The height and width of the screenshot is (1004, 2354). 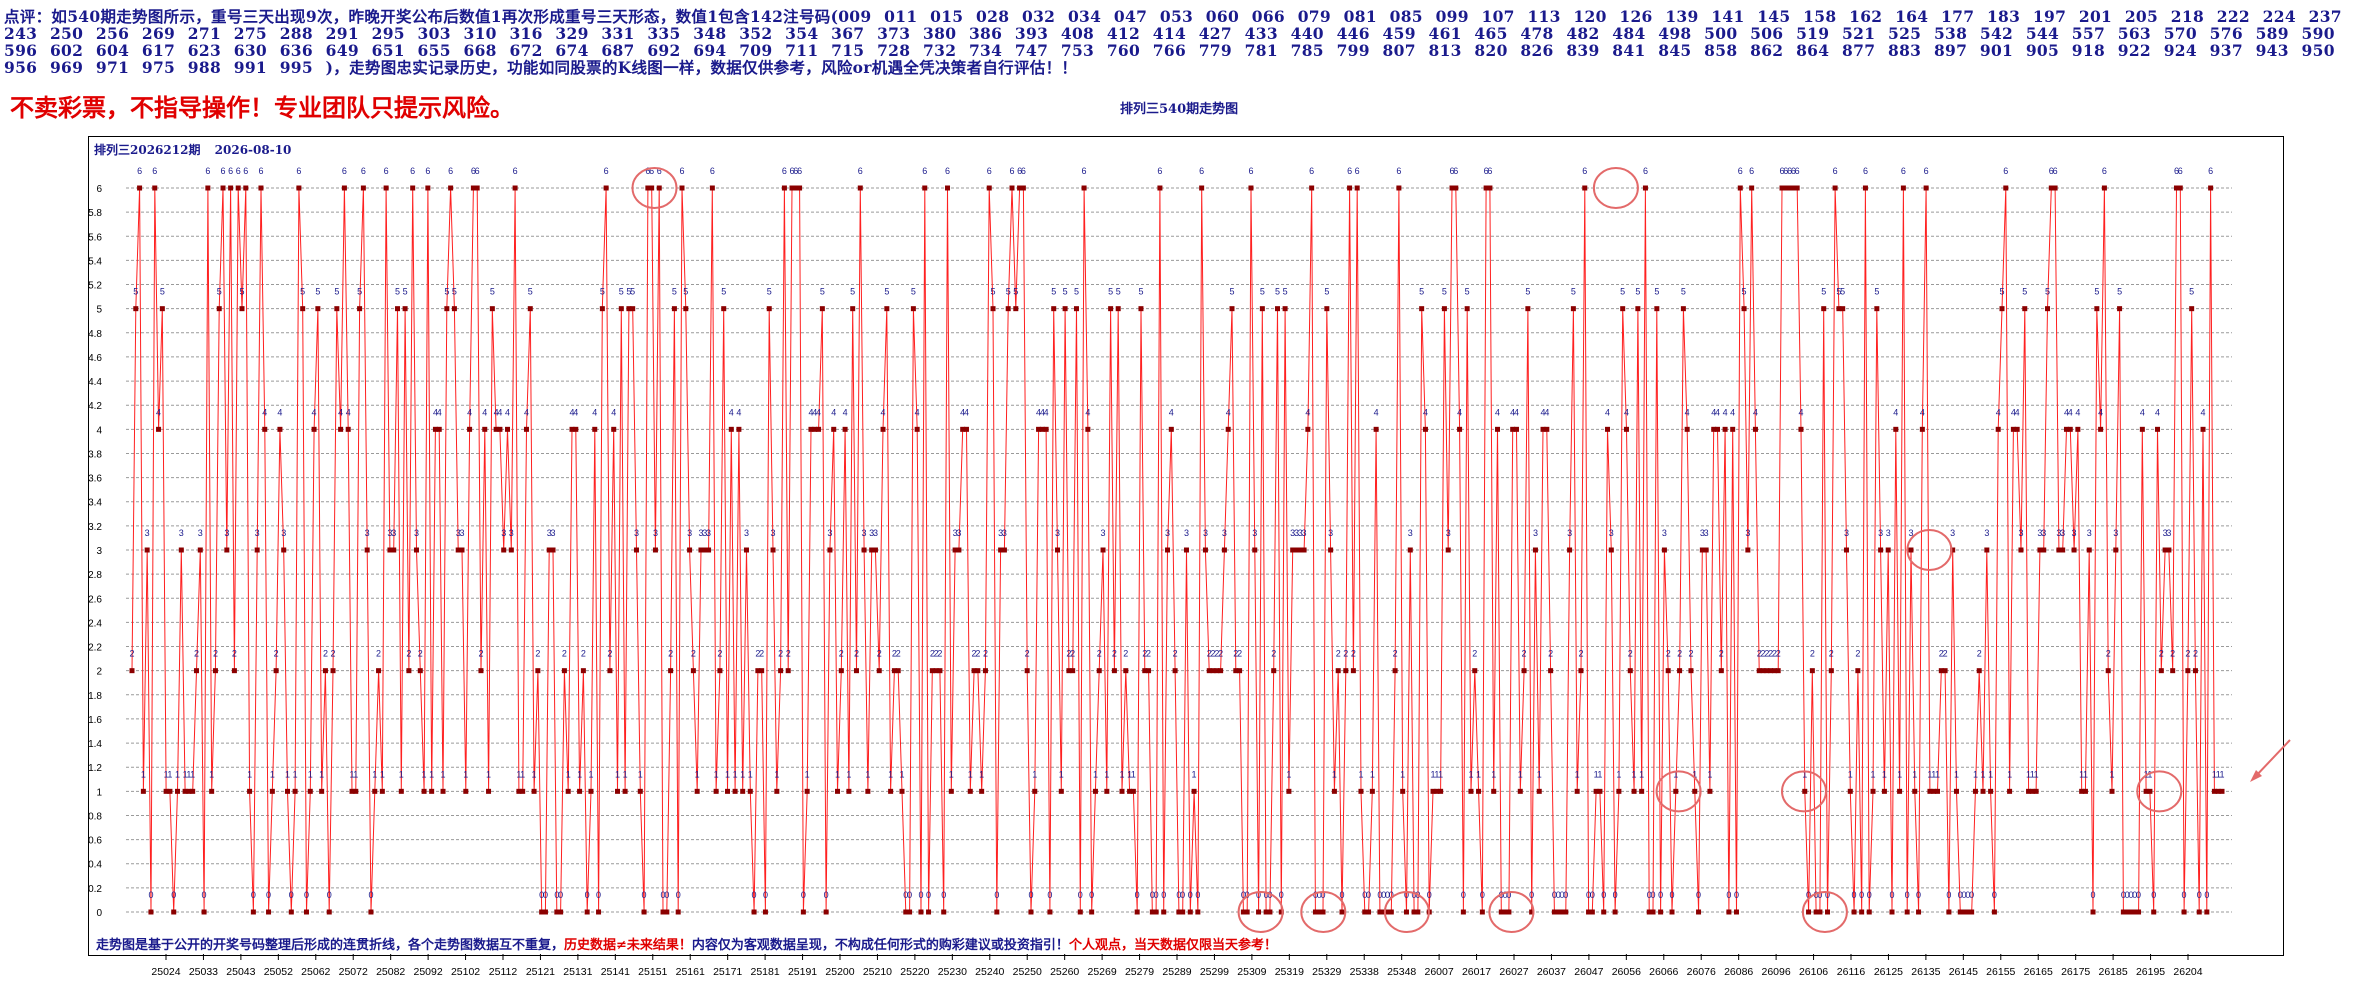 What do you see at coordinates (165, 972) in the screenshot?
I see `x-tick-label: 25024` at bounding box center [165, 972].